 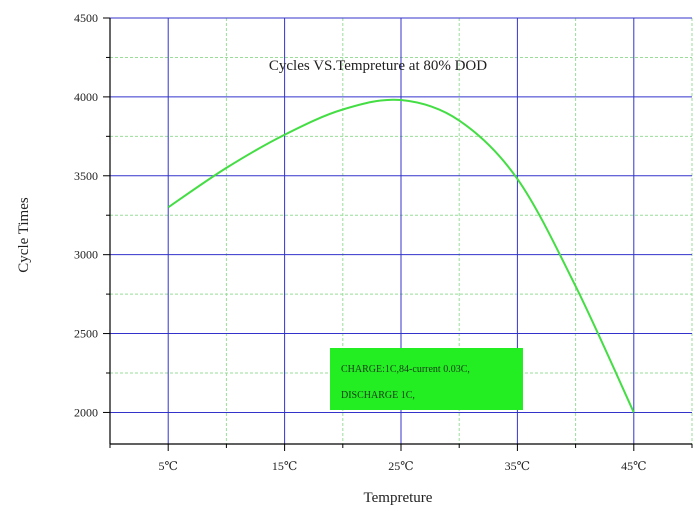 I want to click on annotation-background, so click(x=426, y=379).